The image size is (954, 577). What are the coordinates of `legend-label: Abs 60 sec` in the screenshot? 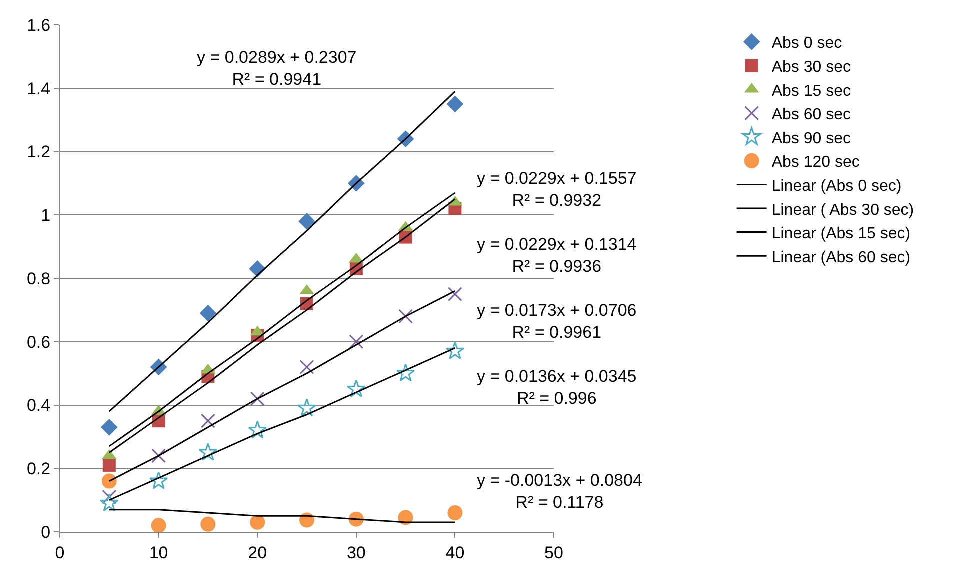 It's located at (811, 115).